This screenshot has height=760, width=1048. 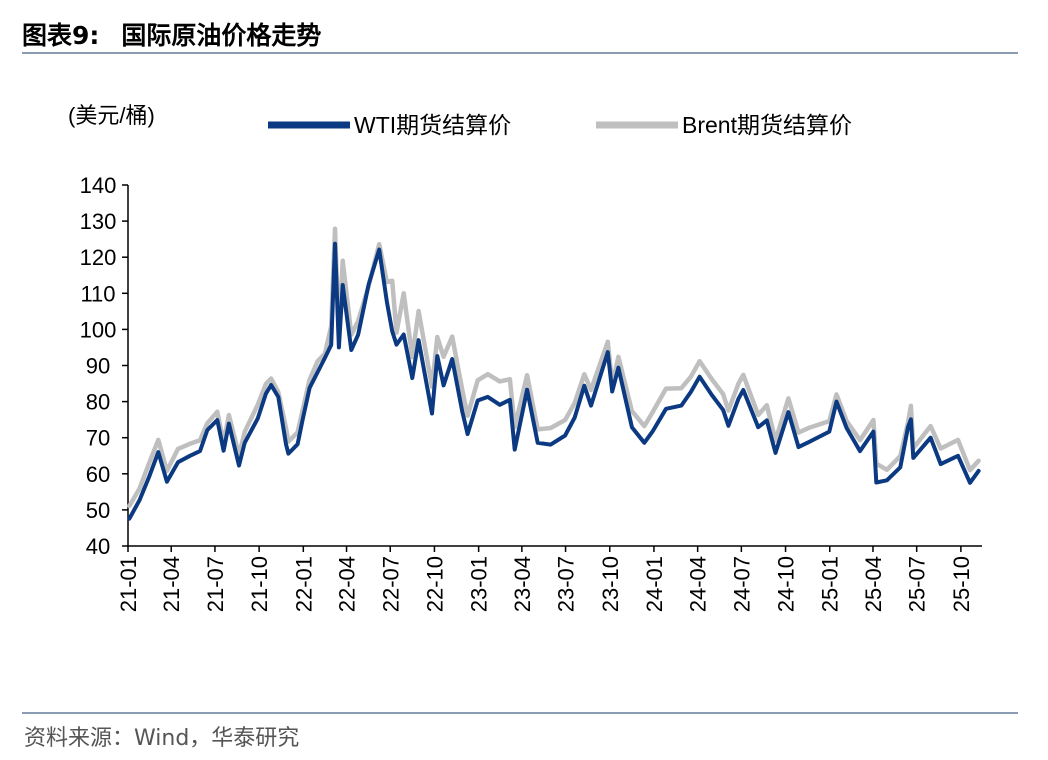 I want to click on x-tick-label: 21-10, so click(x=259, y=584).